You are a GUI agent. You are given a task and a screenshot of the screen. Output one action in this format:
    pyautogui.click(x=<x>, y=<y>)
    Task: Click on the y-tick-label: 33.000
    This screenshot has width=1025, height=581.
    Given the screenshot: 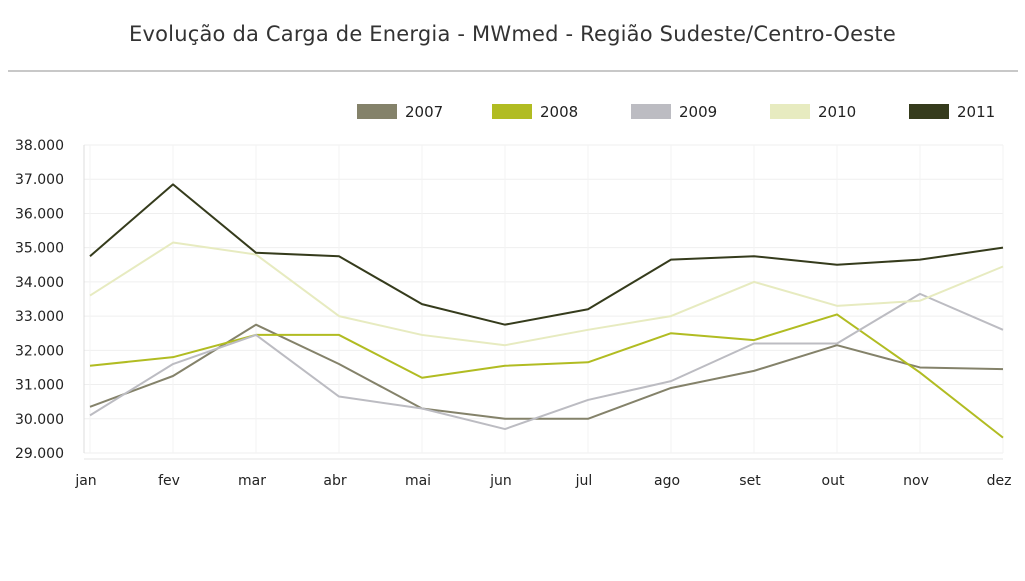 What is the action you would take?
    pyautogui.click(x=39, y=317)
    